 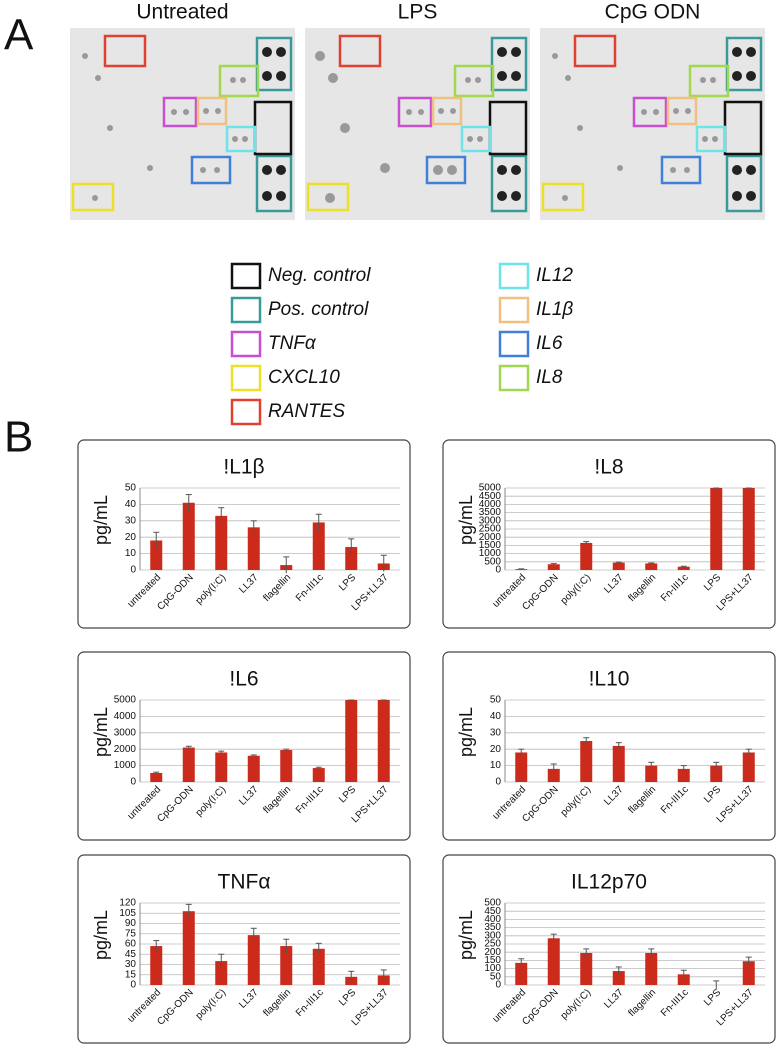 What do you see at coordinates (131, 954) in the screenshot?
I see `y-tick-label: 45` at bounding box center [131, 954].